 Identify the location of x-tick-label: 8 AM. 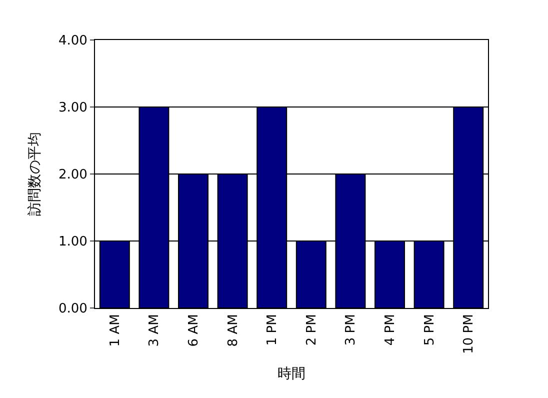
(233, 330).